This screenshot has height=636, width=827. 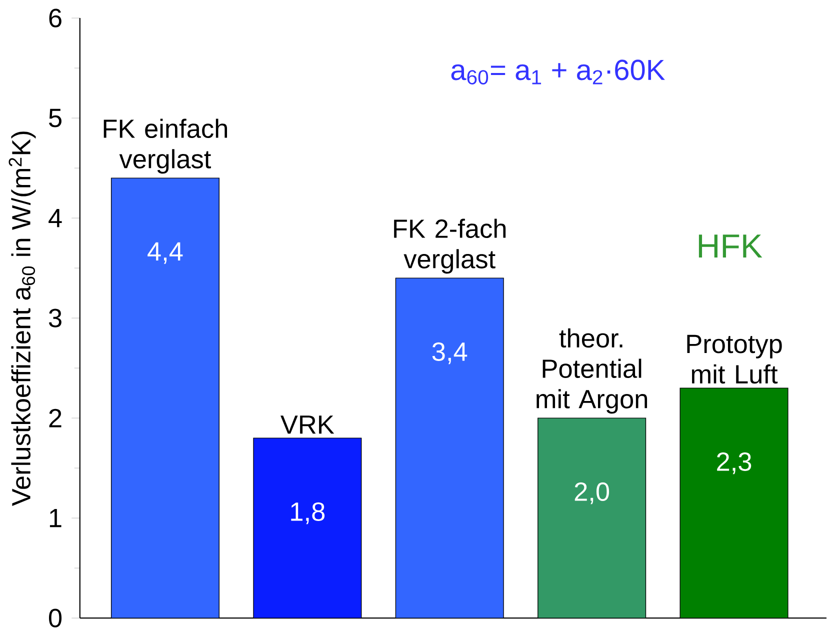 I want to click on annotation: HFK, so click(x=730, y=246).